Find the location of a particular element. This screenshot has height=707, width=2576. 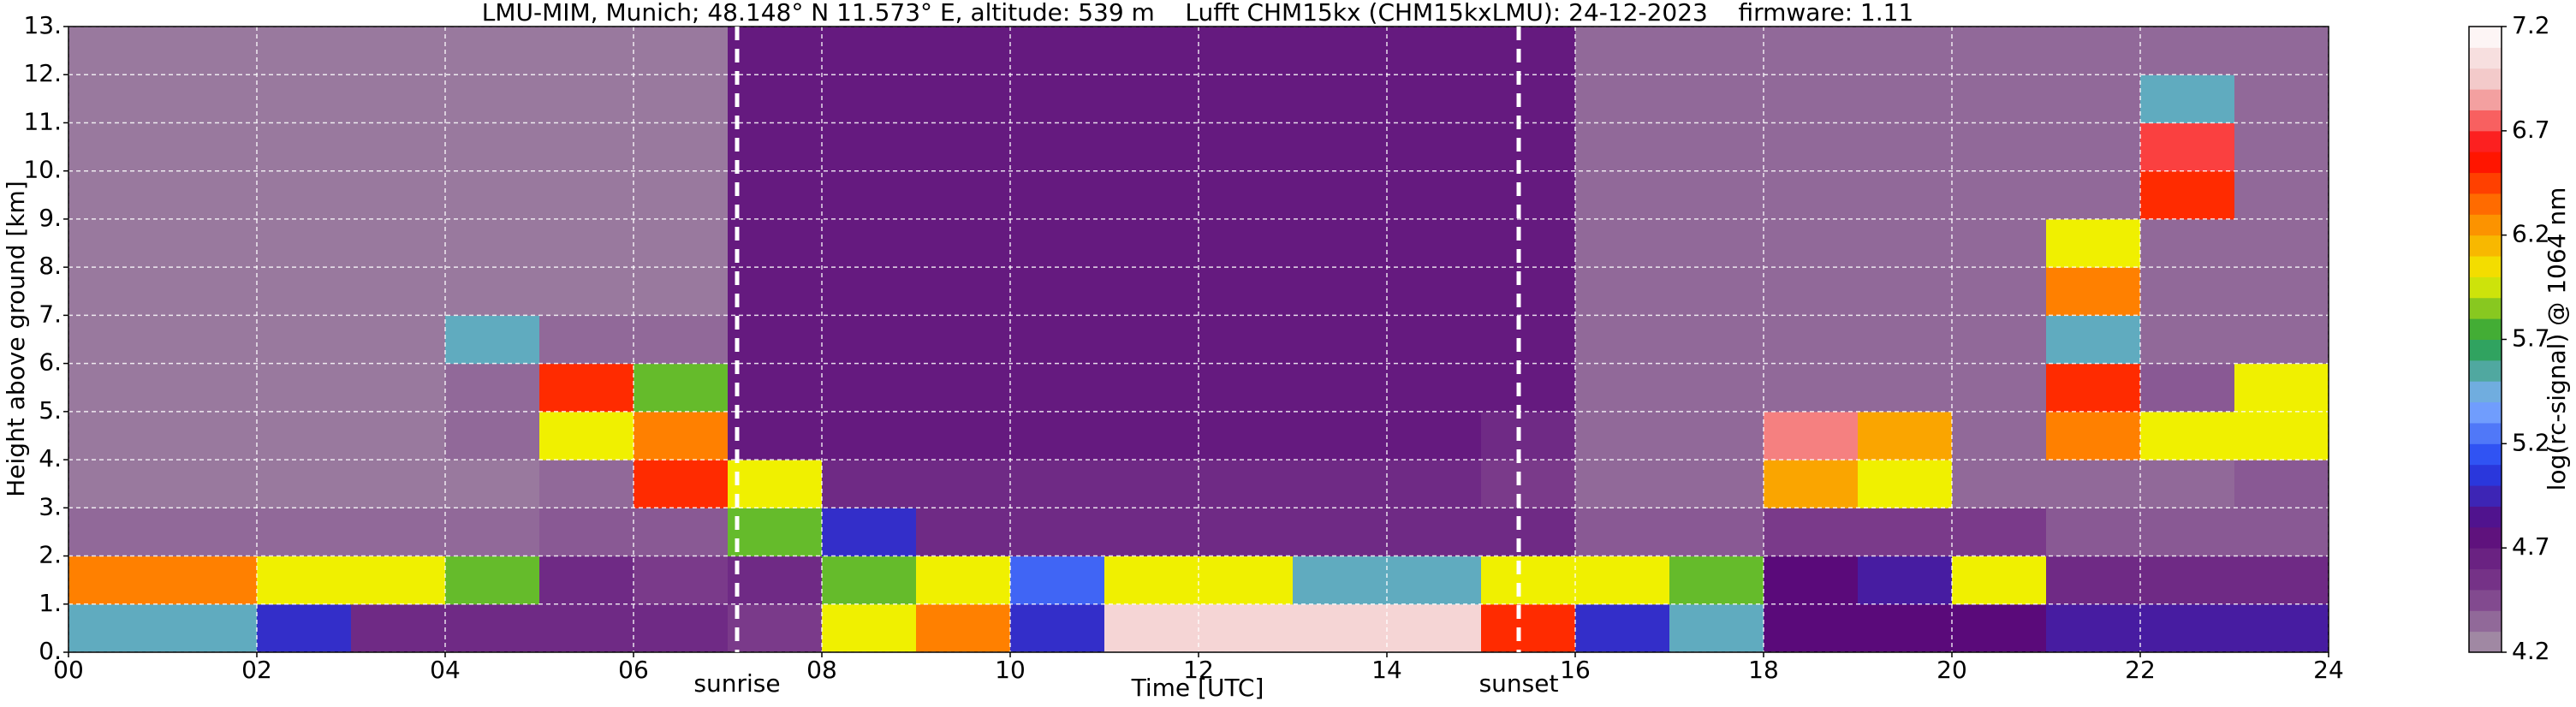

x-tick-label: 24 is located at coordinates (2328, 670).